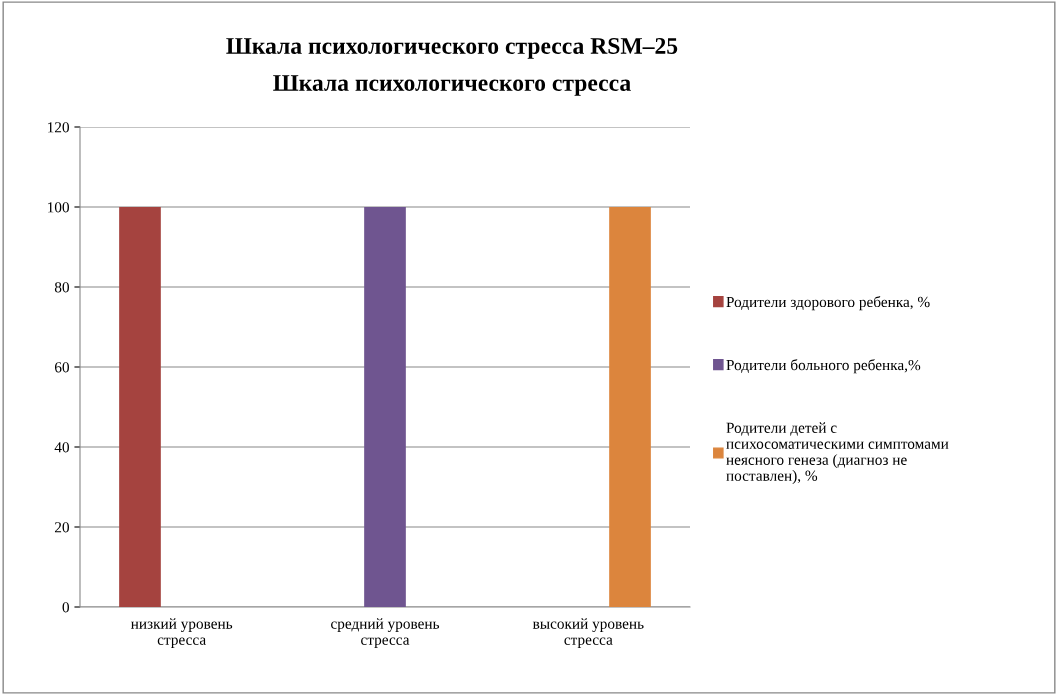  What do you see at coordinates (452, 85) in the screenshot?
I see `chart-subtitle: Шкала психологического стресса` at bounding box center [452, 85].